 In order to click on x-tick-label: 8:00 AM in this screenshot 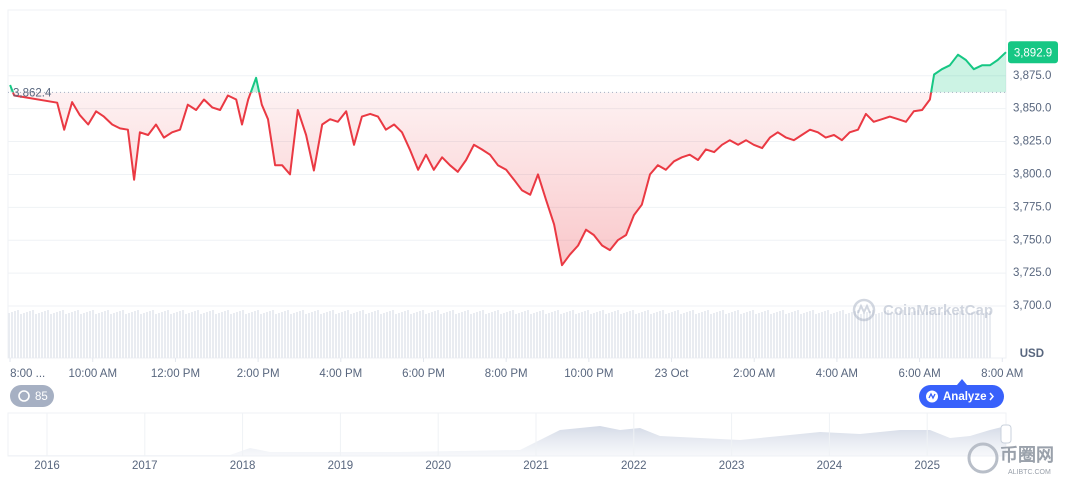, I will do `click(1002, 374)`.